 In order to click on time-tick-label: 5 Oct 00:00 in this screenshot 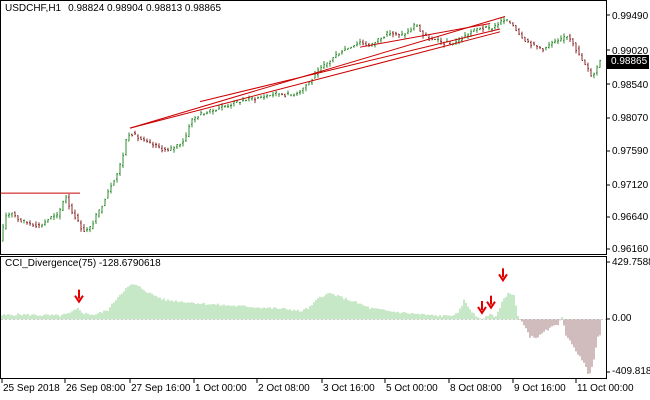, I will do `click(412, 388)`.